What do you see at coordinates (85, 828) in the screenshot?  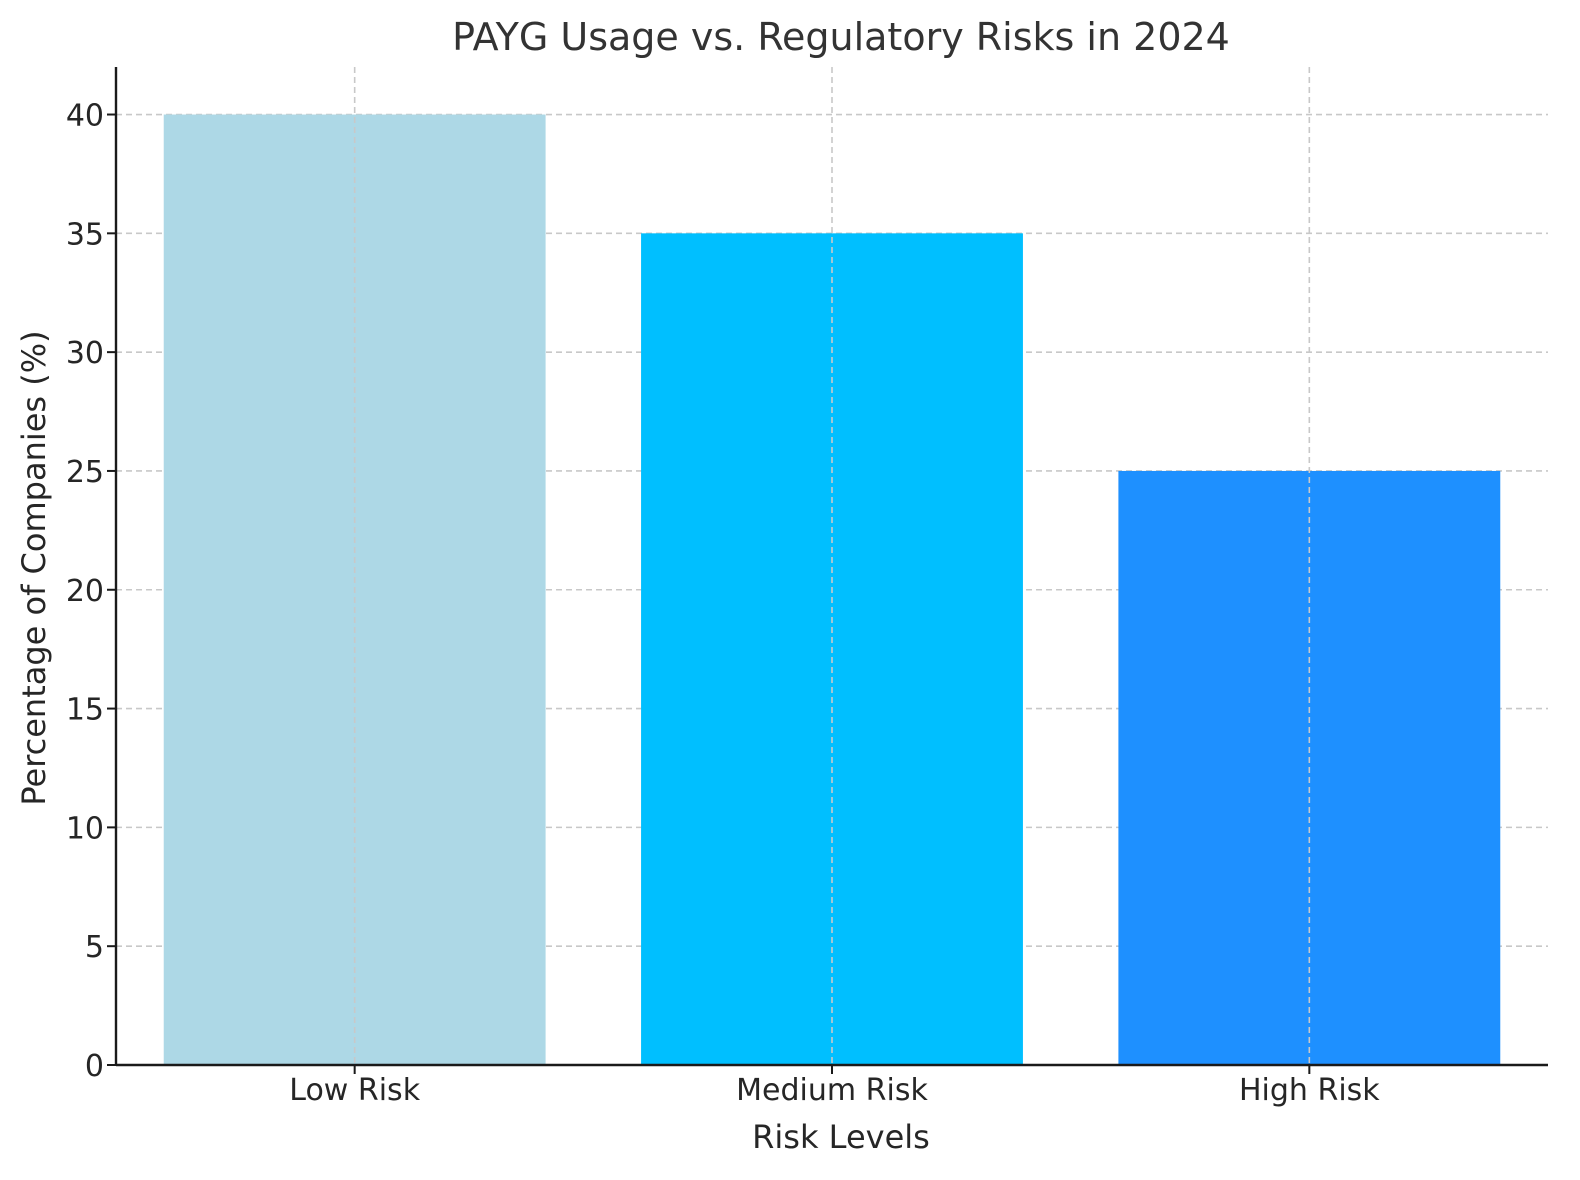 I see `y-tick-label: 10` at bounding box center [85, 828].